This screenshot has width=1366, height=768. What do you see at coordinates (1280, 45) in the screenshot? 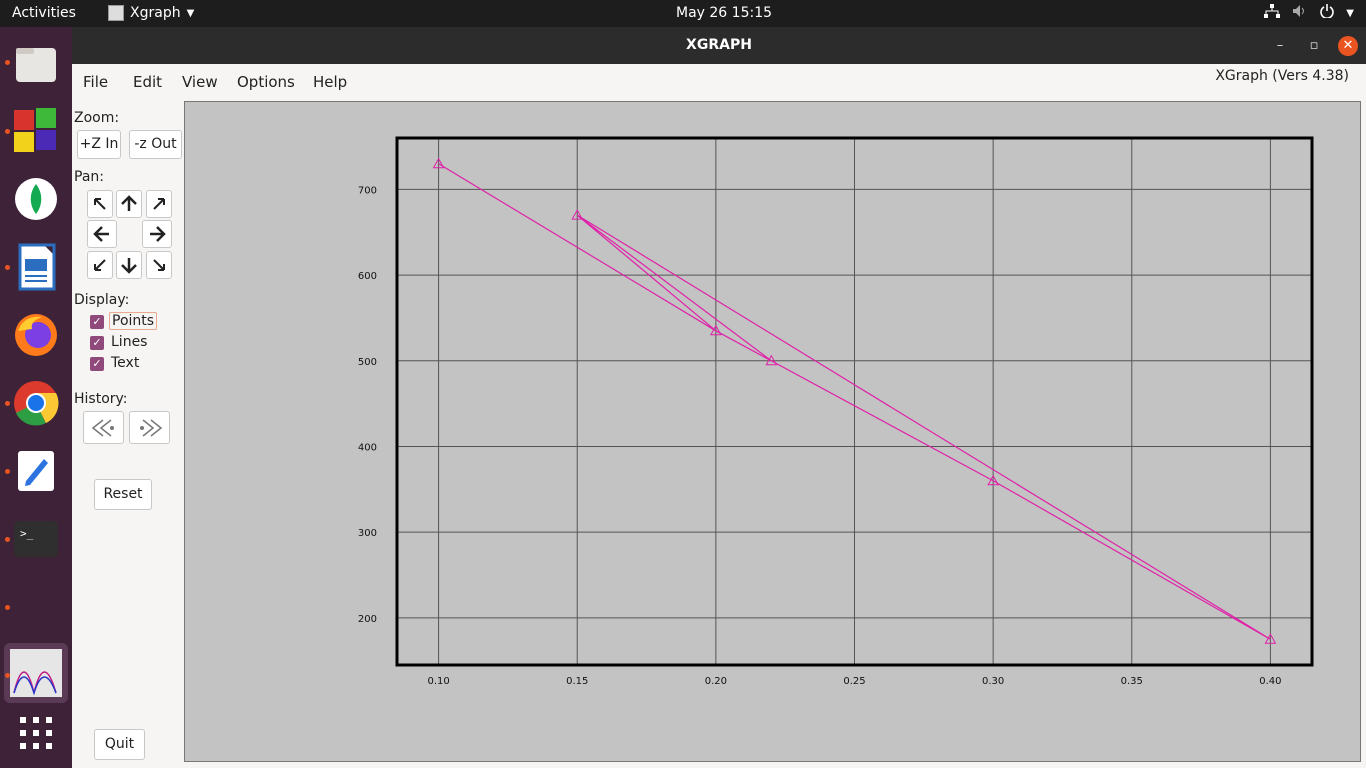
I see `minimize-button: –` at bounding box center [1280, 45].